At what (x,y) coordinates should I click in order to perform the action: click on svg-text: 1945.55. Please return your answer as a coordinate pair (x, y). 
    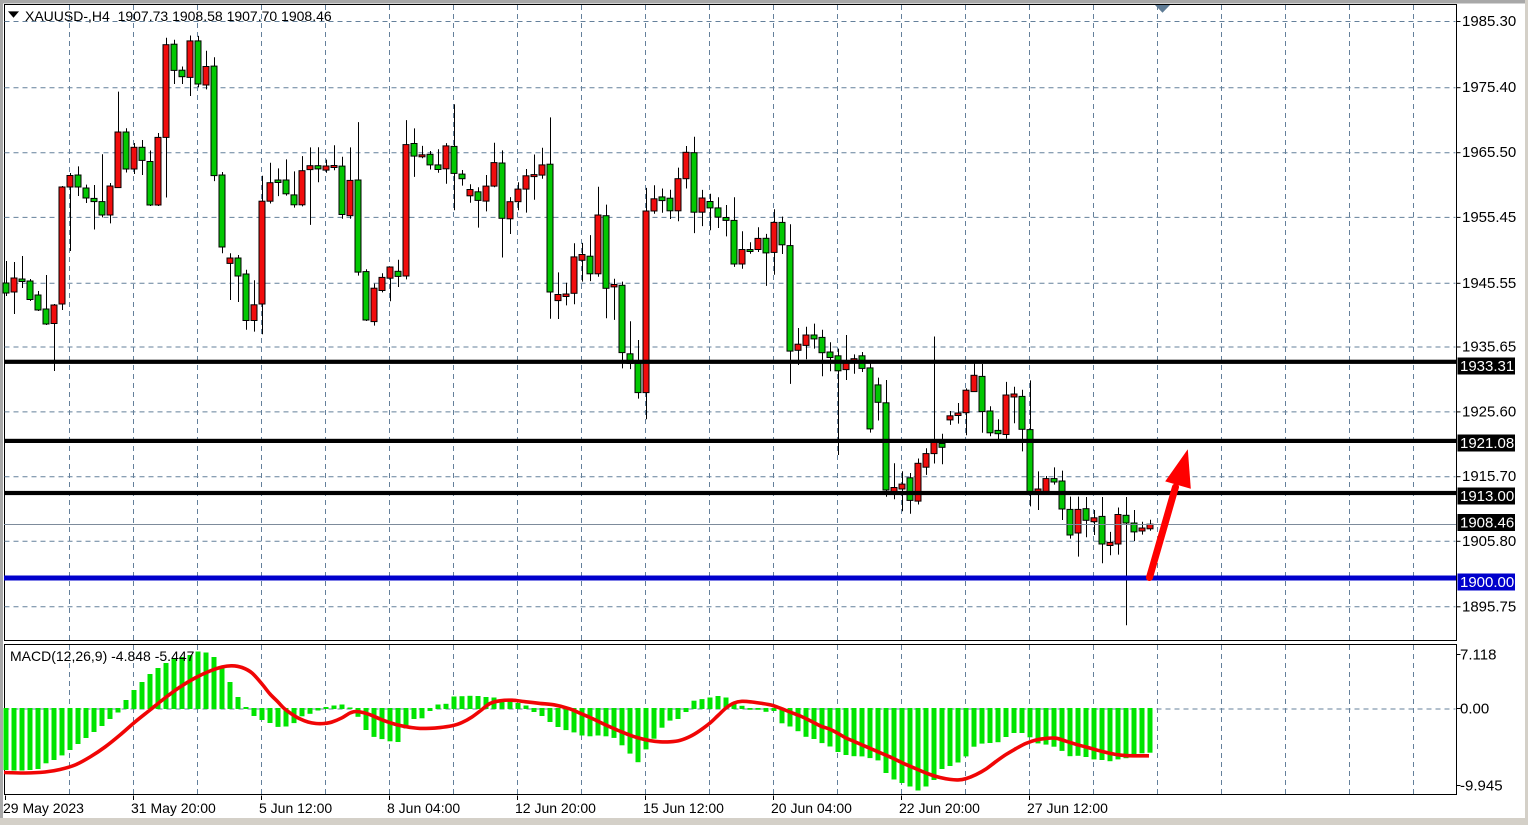
    Looking at the image, I should click on (1489, 283).